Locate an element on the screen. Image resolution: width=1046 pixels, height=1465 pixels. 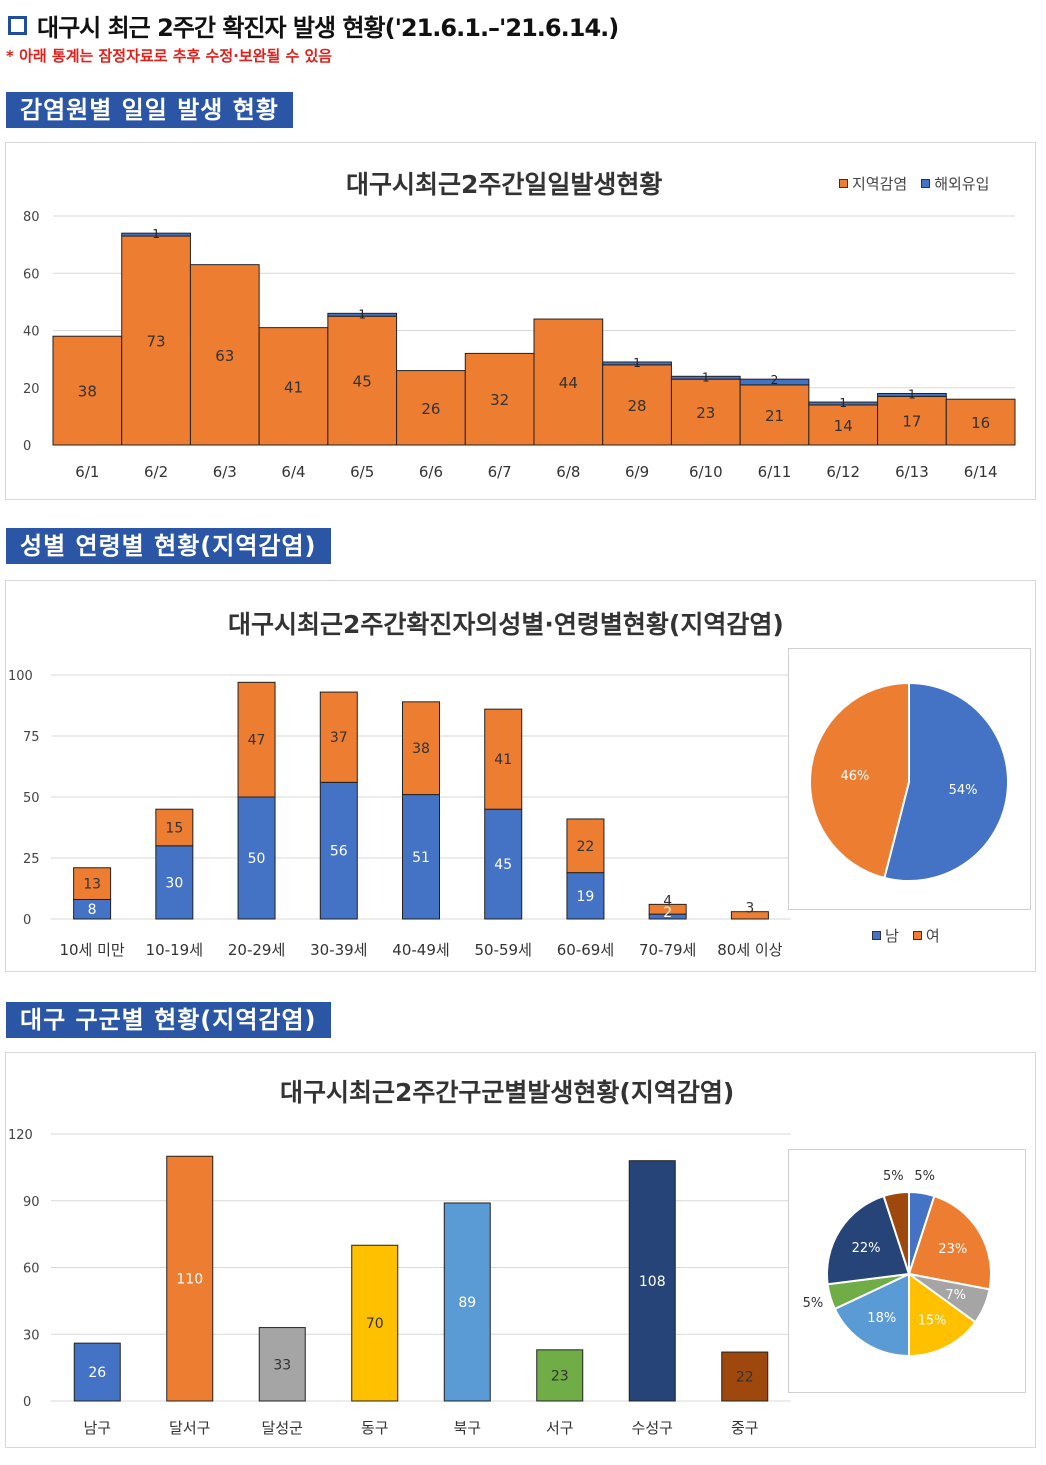
data-label-local: 45 is located at coordinates (362, 382).